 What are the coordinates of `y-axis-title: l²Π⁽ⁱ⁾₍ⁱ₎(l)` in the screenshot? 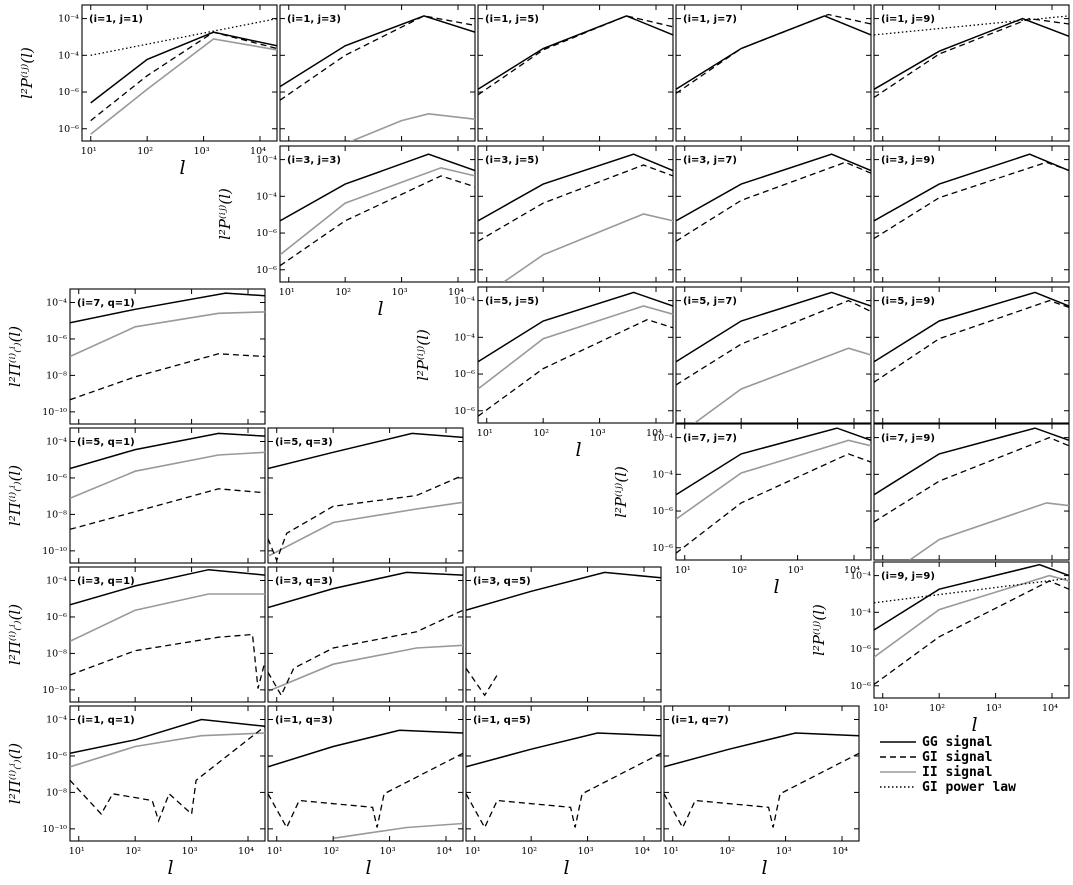 It's located at (15, 356).